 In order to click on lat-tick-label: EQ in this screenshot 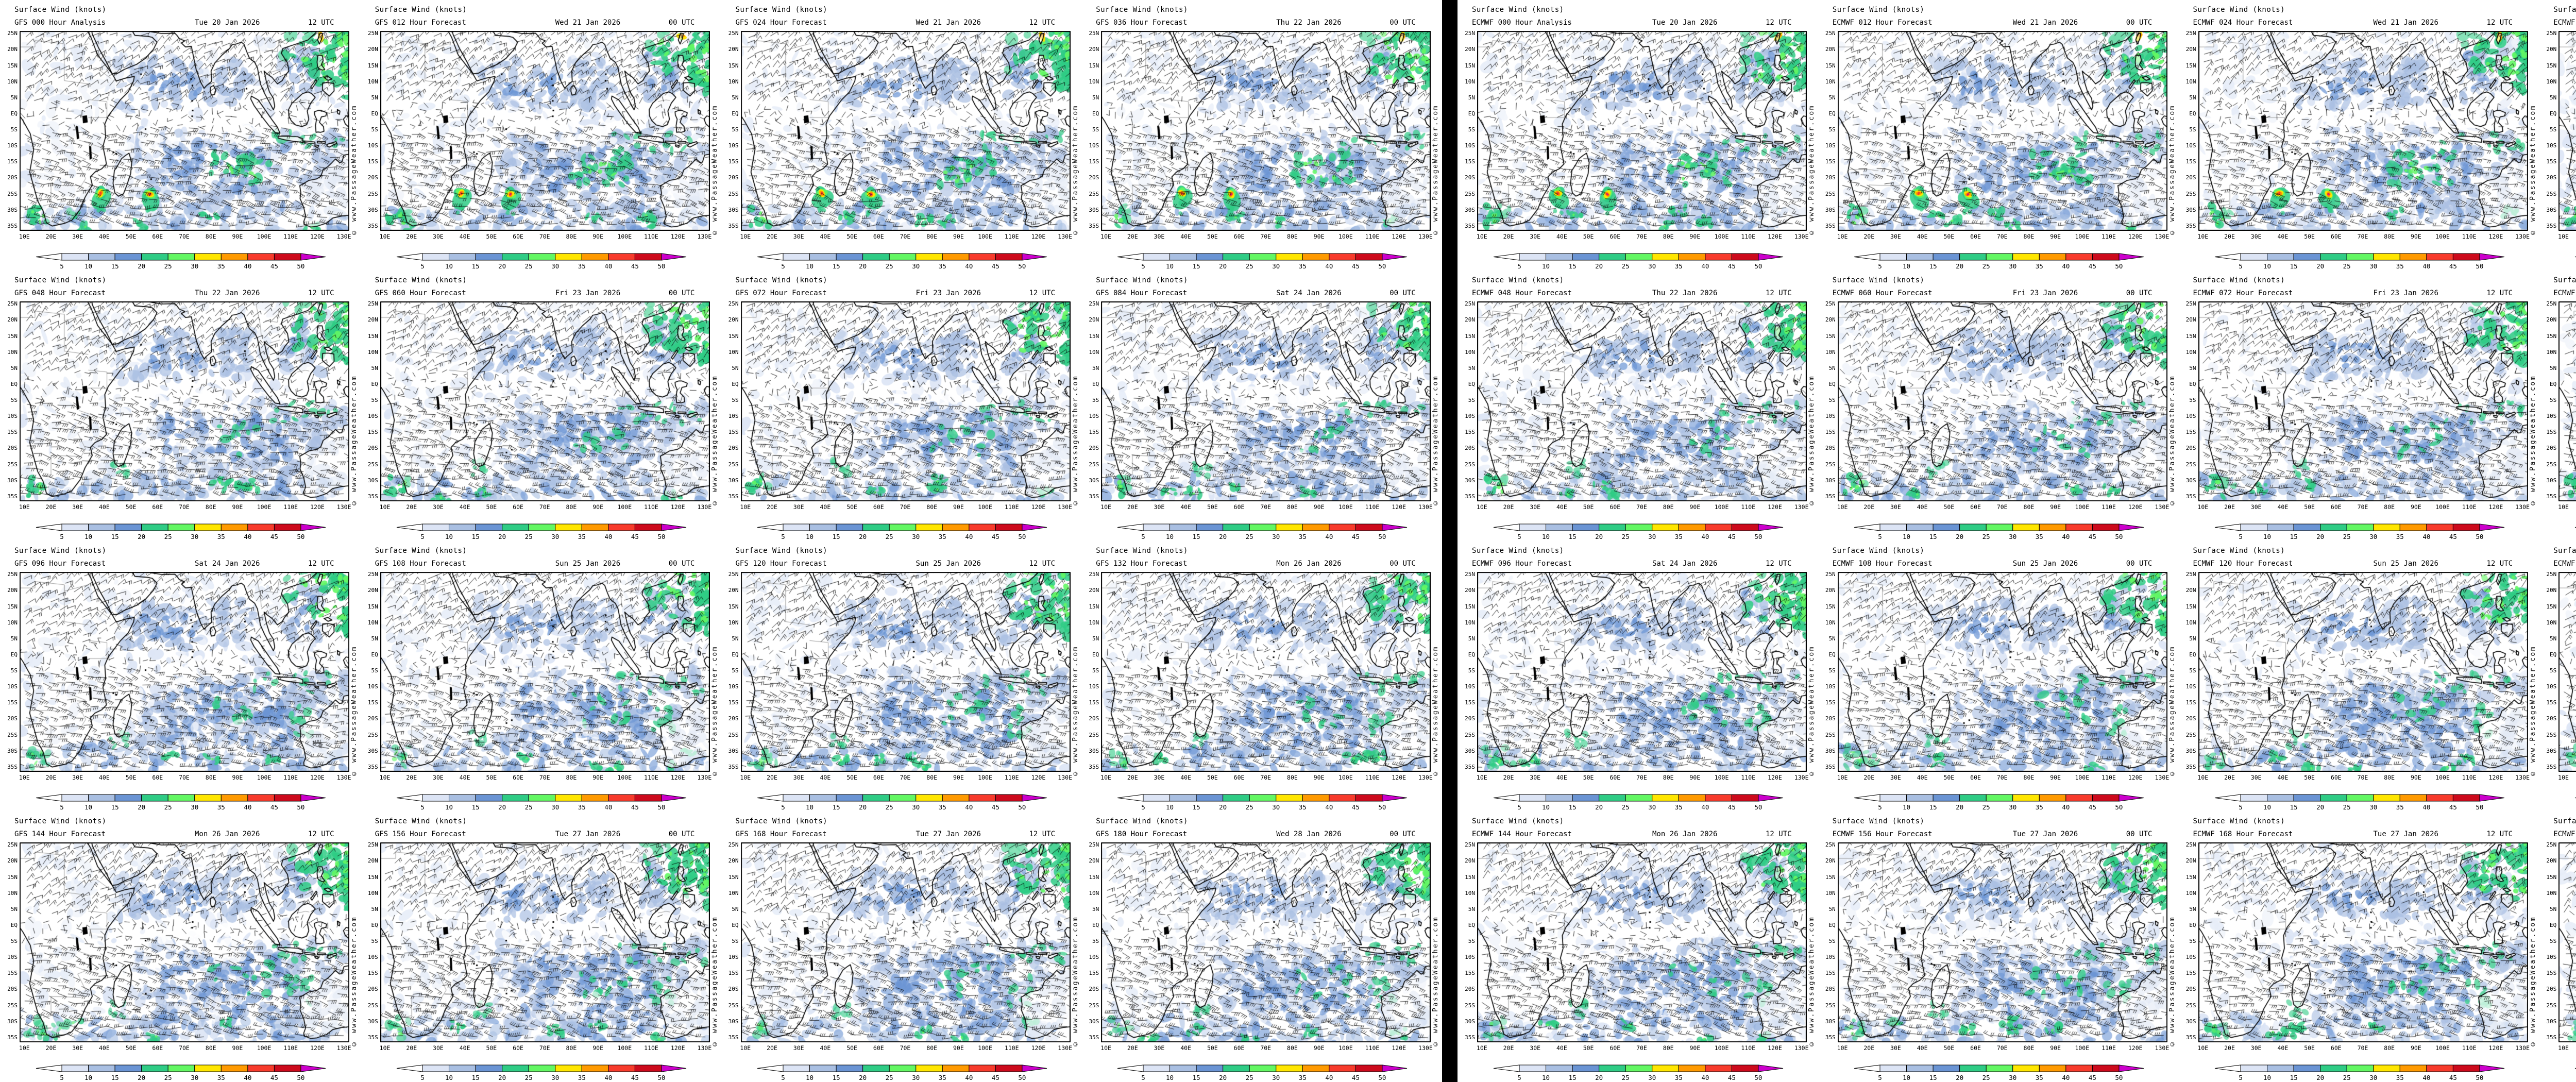, I will do `click(1095, 384)`.